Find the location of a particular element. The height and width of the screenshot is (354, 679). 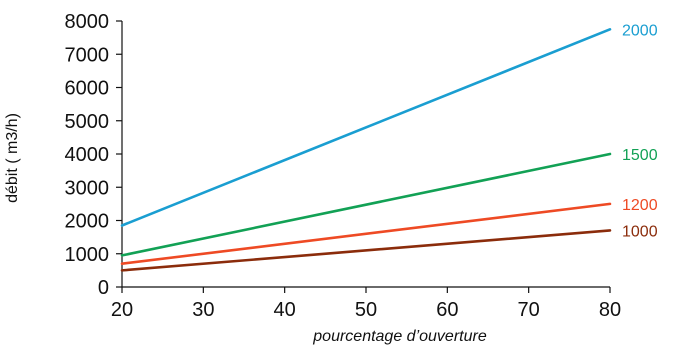

series-label-1000: 1000 is located at coordinates (640, 231).